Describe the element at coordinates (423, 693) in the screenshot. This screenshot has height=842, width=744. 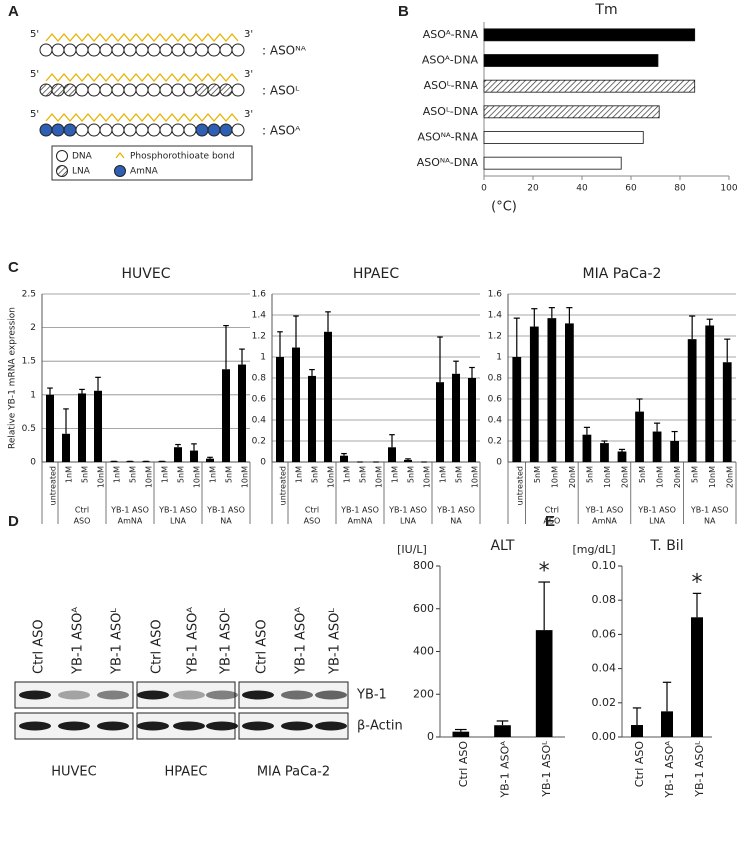
I see `y-tick-label: 200` at that location.